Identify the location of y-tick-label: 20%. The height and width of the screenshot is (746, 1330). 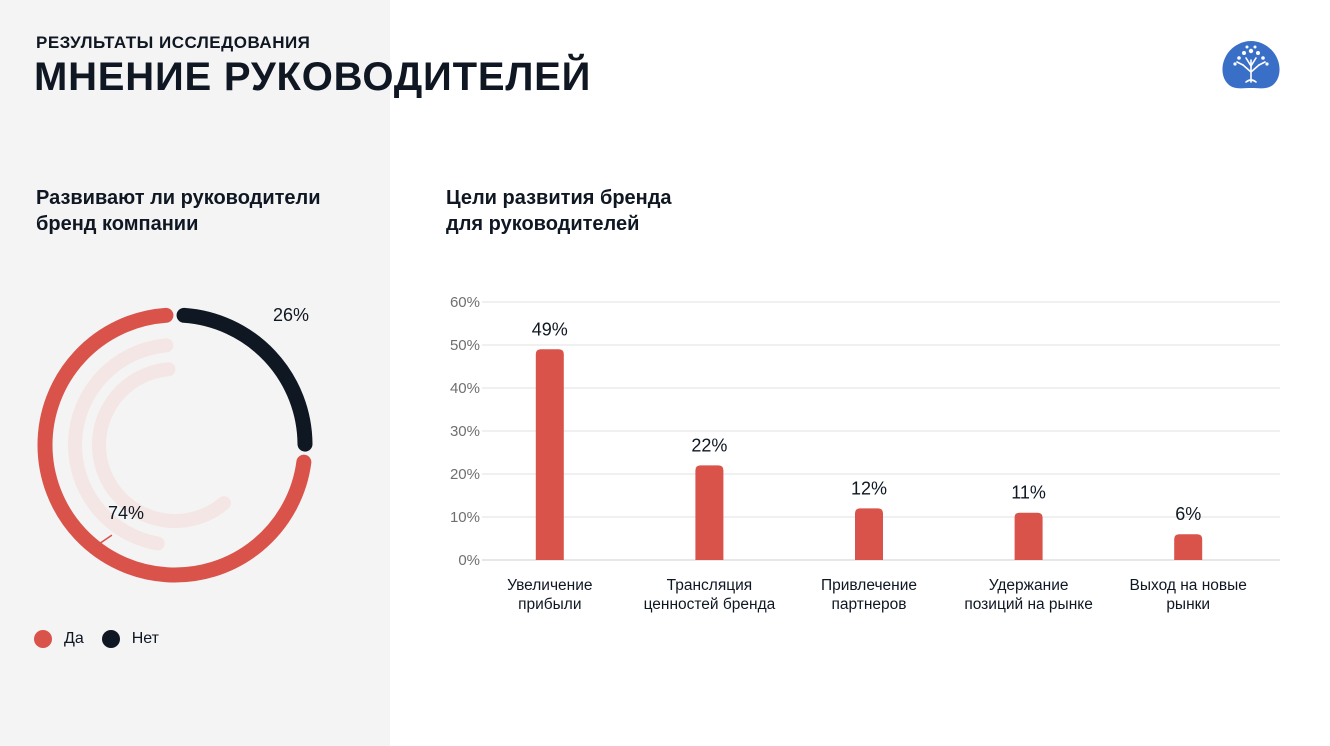
(465, 474).